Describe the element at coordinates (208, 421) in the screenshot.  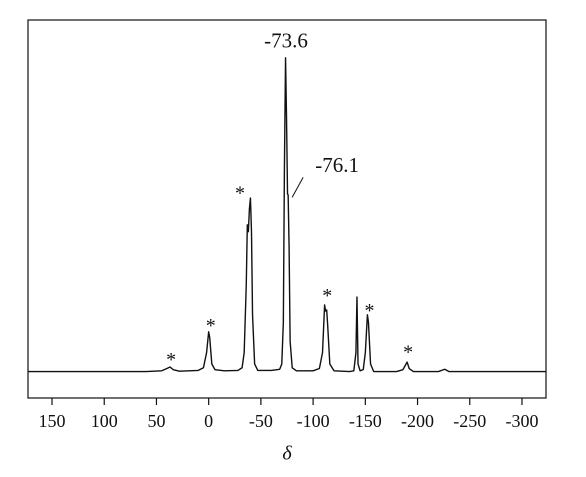
I see `x-tick-label: 0` at that location.